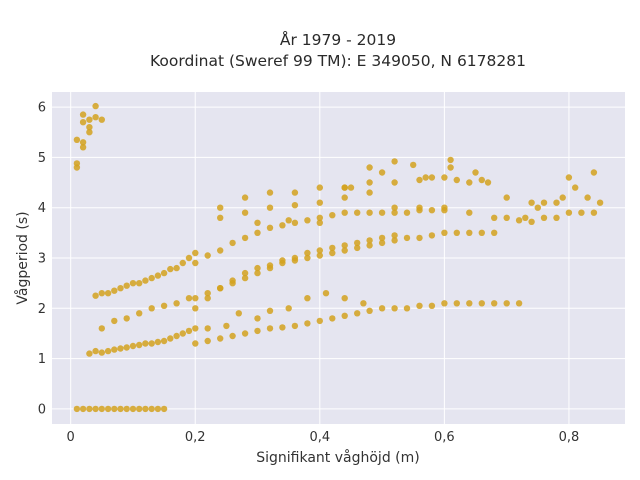  I want to click on x-axis-label: Signifikant våghöjd (m), so click(337, 457).